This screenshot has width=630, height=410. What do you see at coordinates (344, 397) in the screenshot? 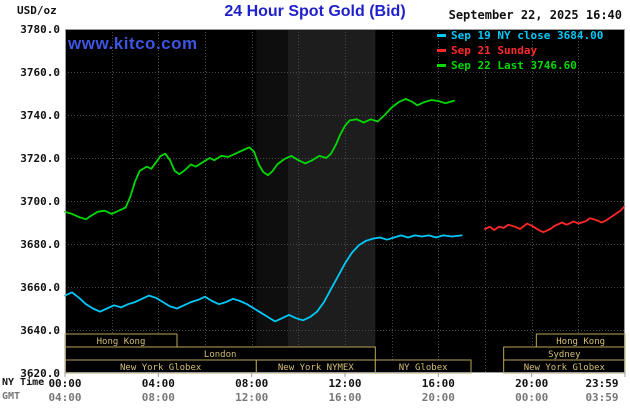
I see `x-axis-gmt-tick-label: 16:00` at bounding box center [344, 397].